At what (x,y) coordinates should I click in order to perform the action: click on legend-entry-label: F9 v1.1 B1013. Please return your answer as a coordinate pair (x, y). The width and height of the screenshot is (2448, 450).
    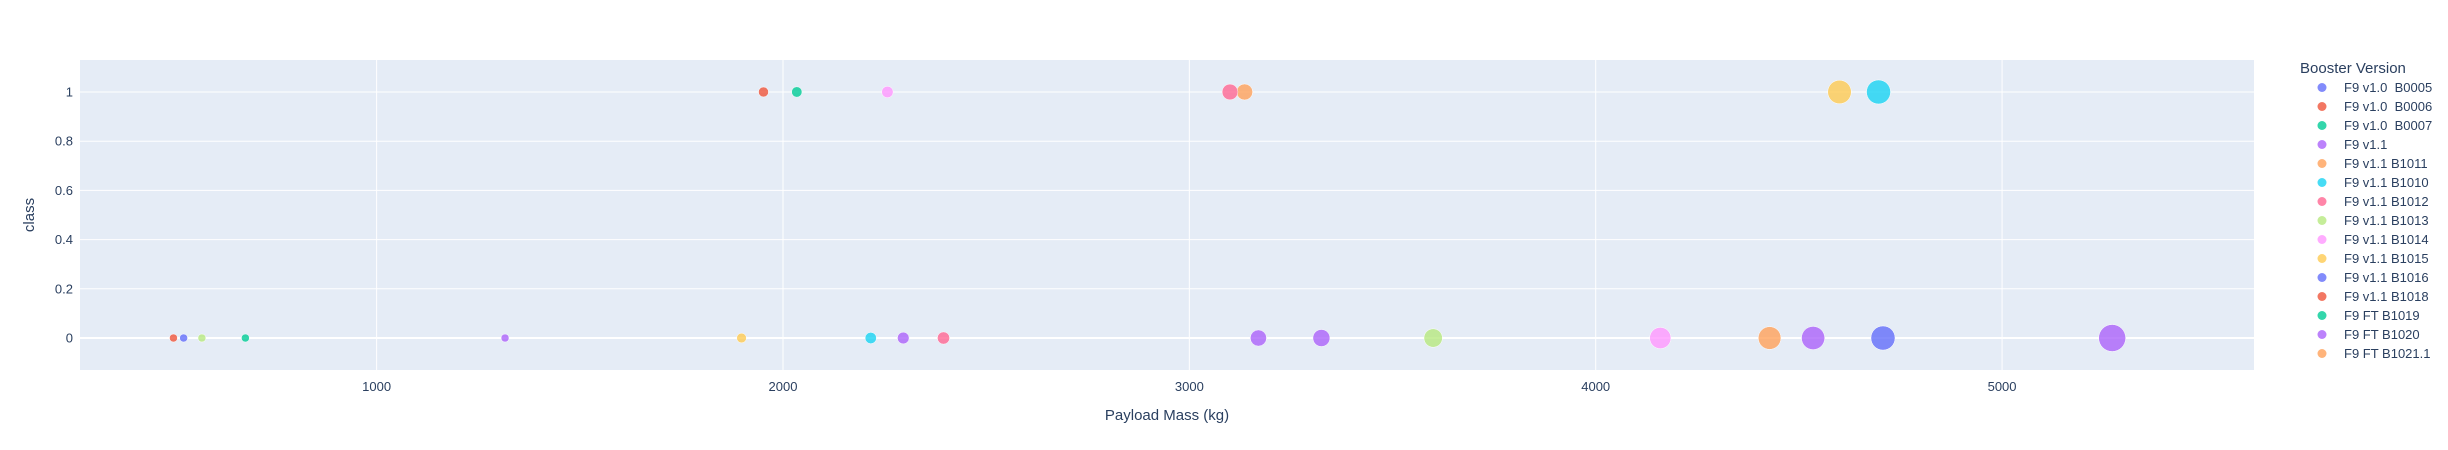
    Looking at the image, I should click on (2386, 220).